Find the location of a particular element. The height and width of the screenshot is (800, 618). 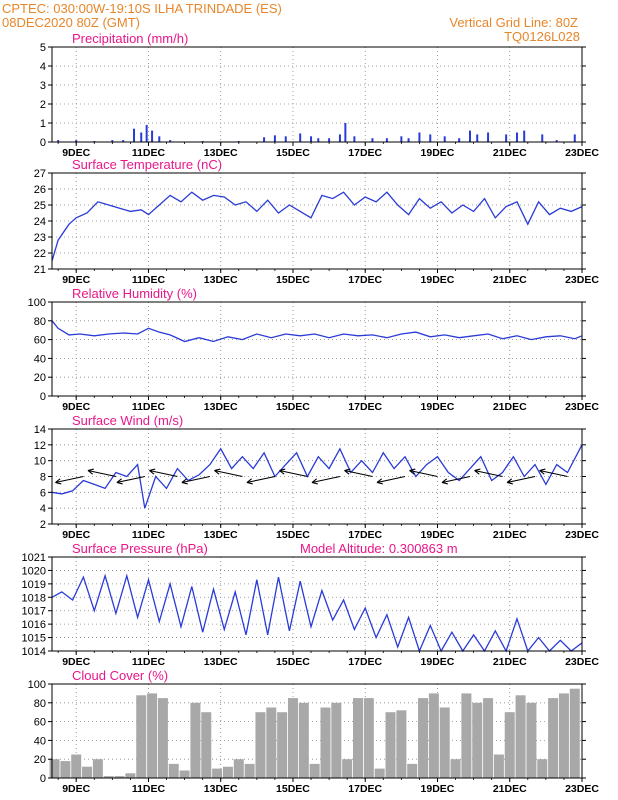

y-tick-label: 25 is located at coordinates (40, 206).